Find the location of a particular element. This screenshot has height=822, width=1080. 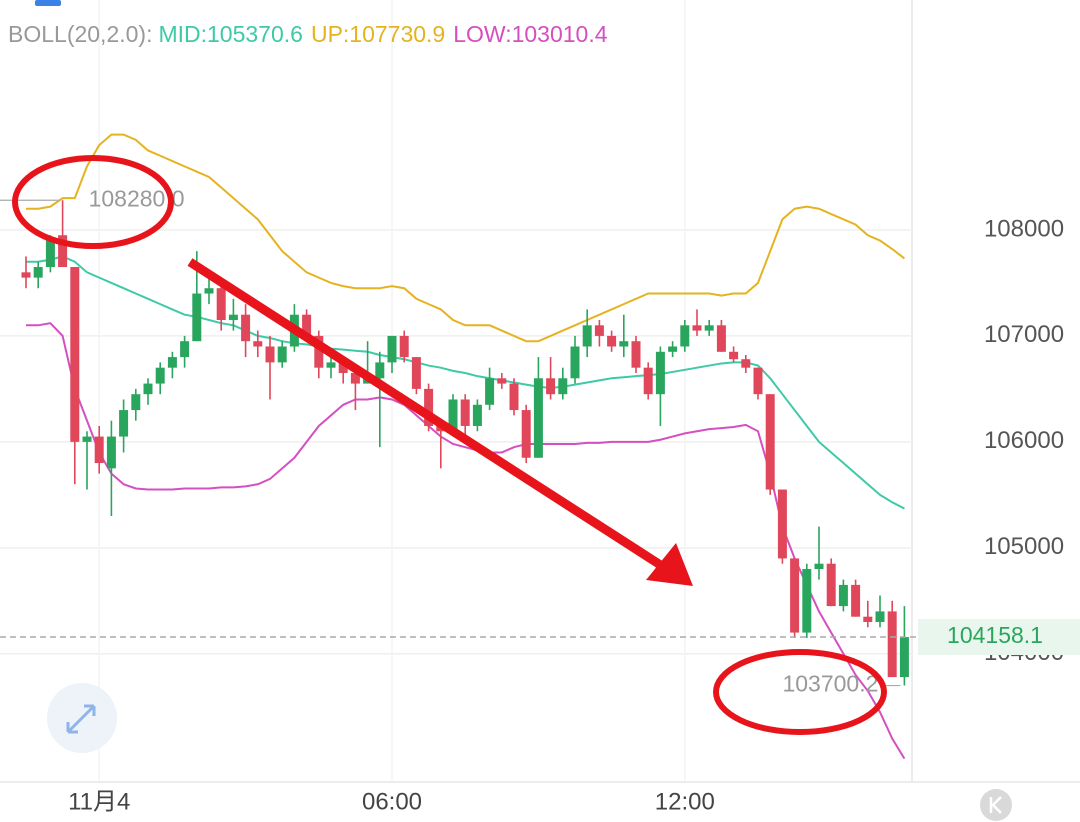

k-button is located at coordinates (996, 805).